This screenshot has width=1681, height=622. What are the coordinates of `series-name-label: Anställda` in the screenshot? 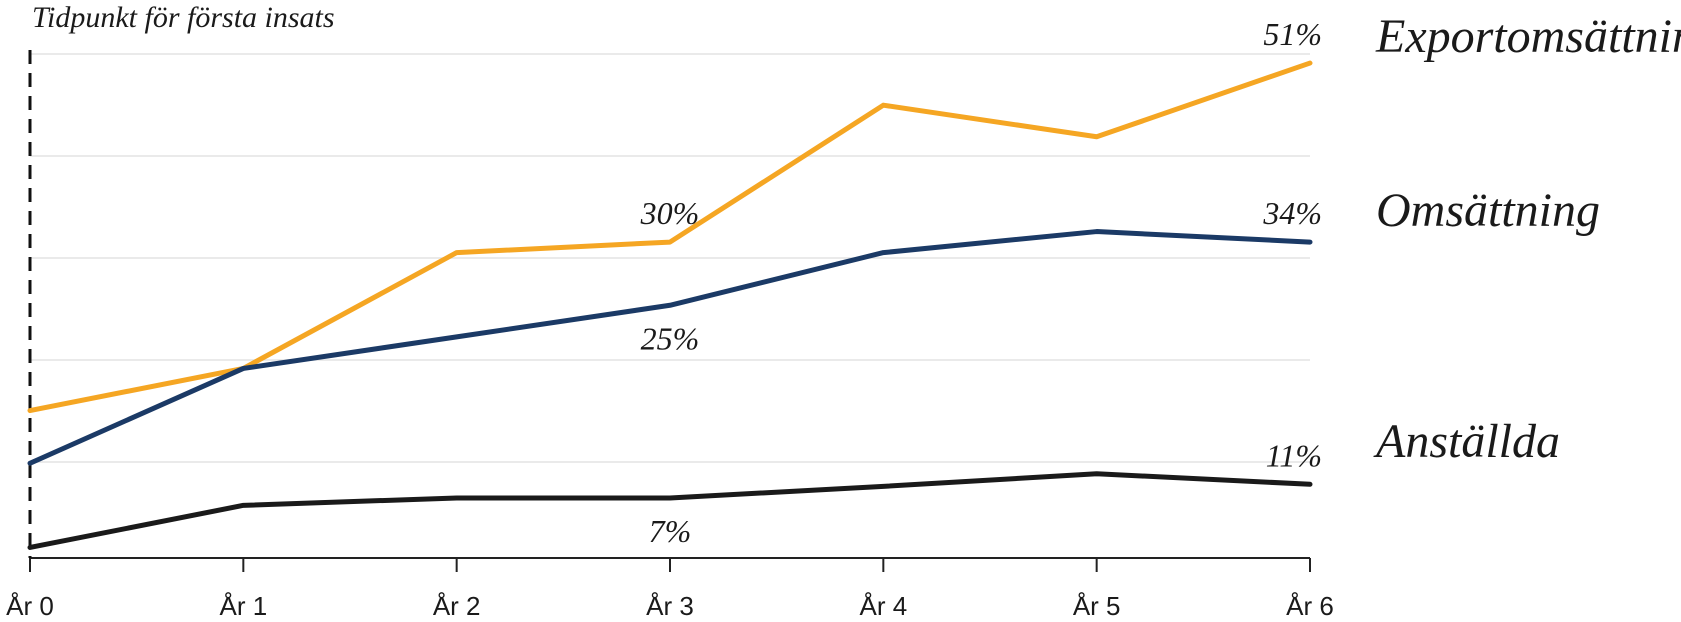 It's located at (1466, 441).